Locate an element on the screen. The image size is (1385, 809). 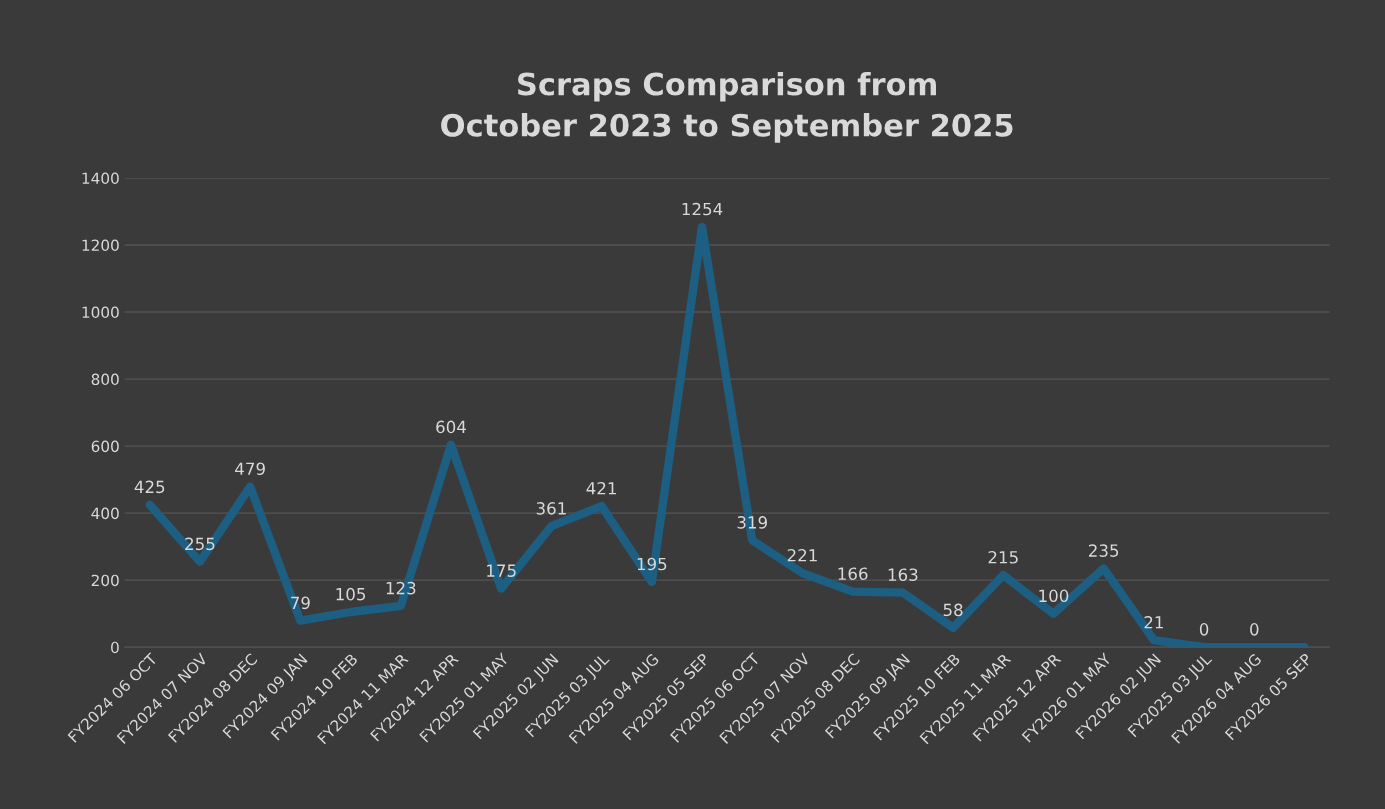
data-label: 163 is located at coordinates (903, 575).